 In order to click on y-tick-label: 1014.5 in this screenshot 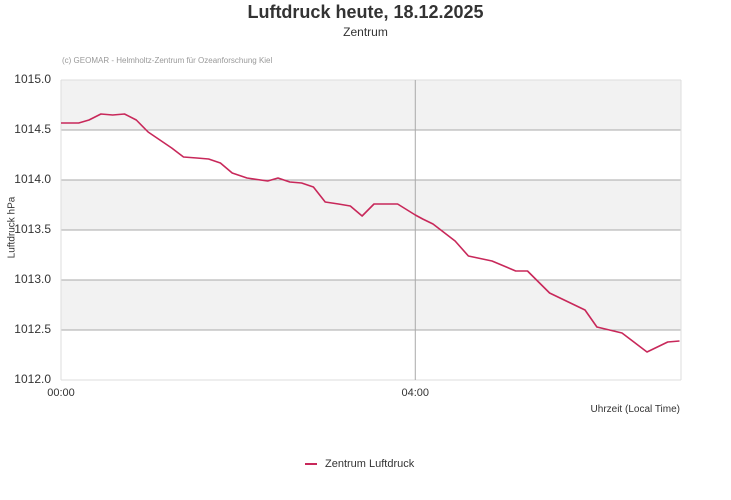, I will do `click(32, 129)`.